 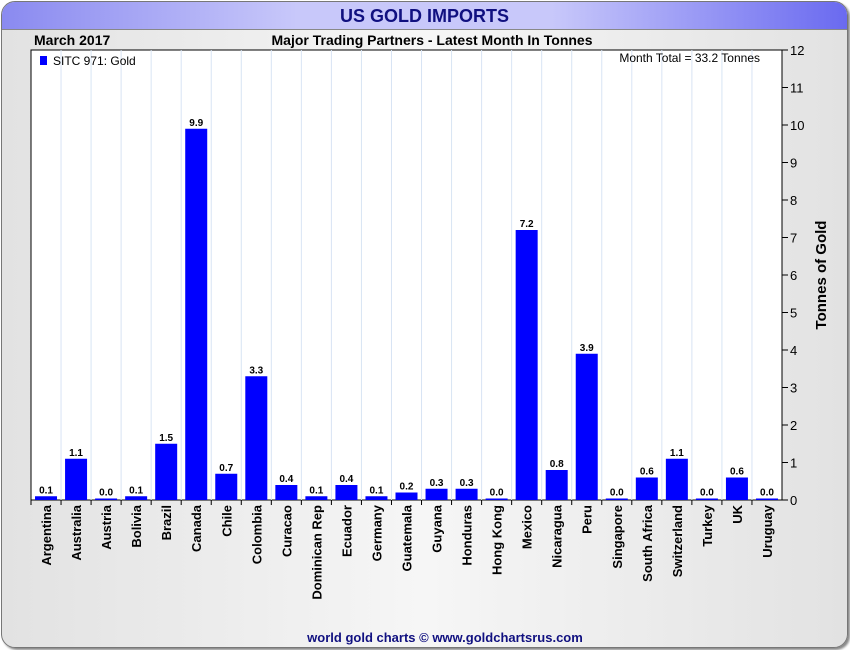 I want to click on legend-label: SITC 971: Gold, so click(x=94, y=61).